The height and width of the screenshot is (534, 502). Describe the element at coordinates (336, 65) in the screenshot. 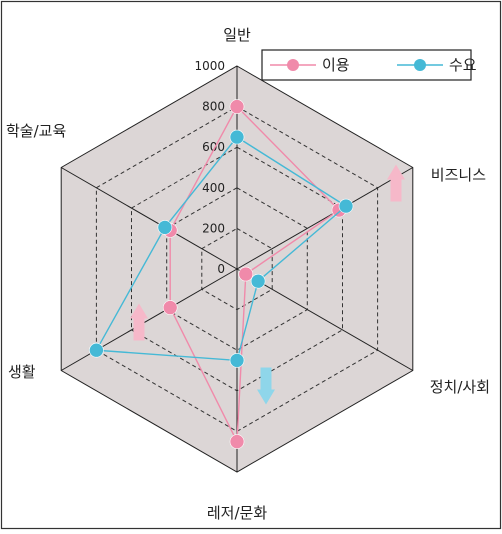

I see `legend-label-usage: 이용` at that location.